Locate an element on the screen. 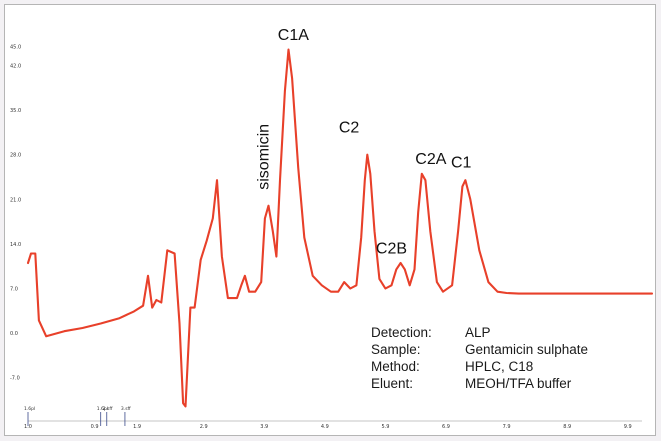  x-tick-label: 9.9 is located at coordinates (628, 427).